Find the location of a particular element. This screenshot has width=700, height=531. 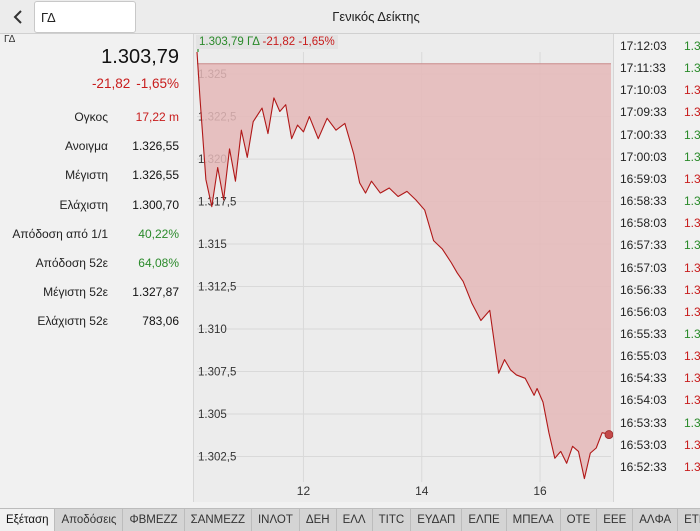

stat-row: Μέγιστη 1.326,55 is located at coordinates (96, 178).